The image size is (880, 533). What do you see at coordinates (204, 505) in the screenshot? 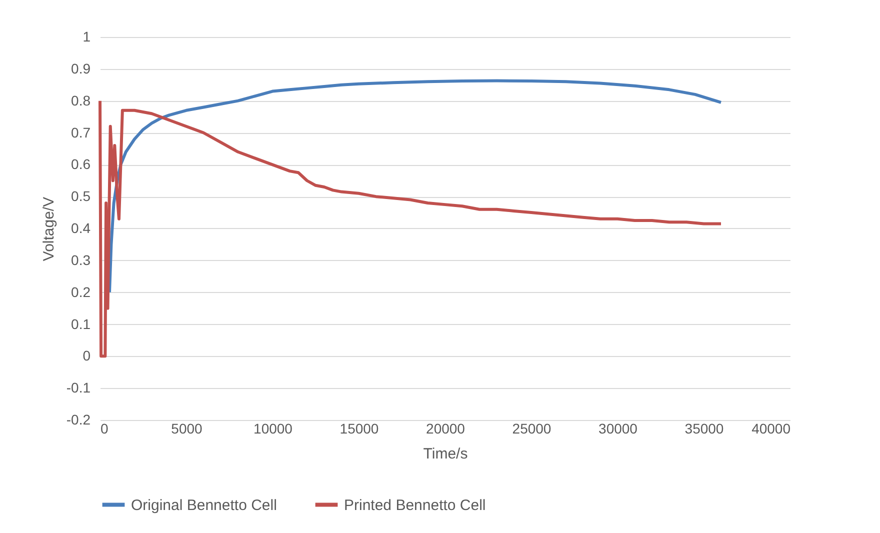
I see `legend-label: Original Bennetto Cell` at bounding box center [204, 505].